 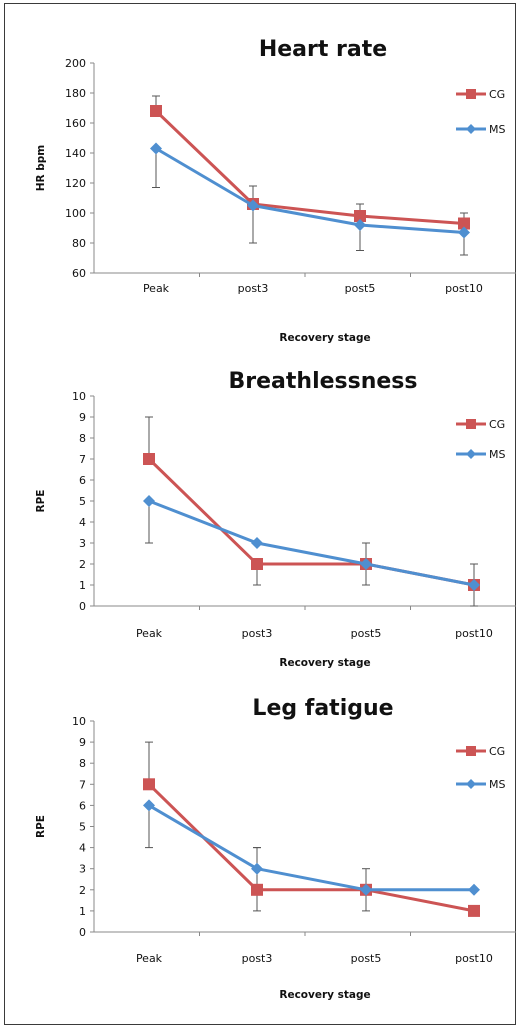 What do you see at coordinates (322, 708) in the screenshot?
I see `chart-title: Leg fatigue` at bounding box center [322, 708].